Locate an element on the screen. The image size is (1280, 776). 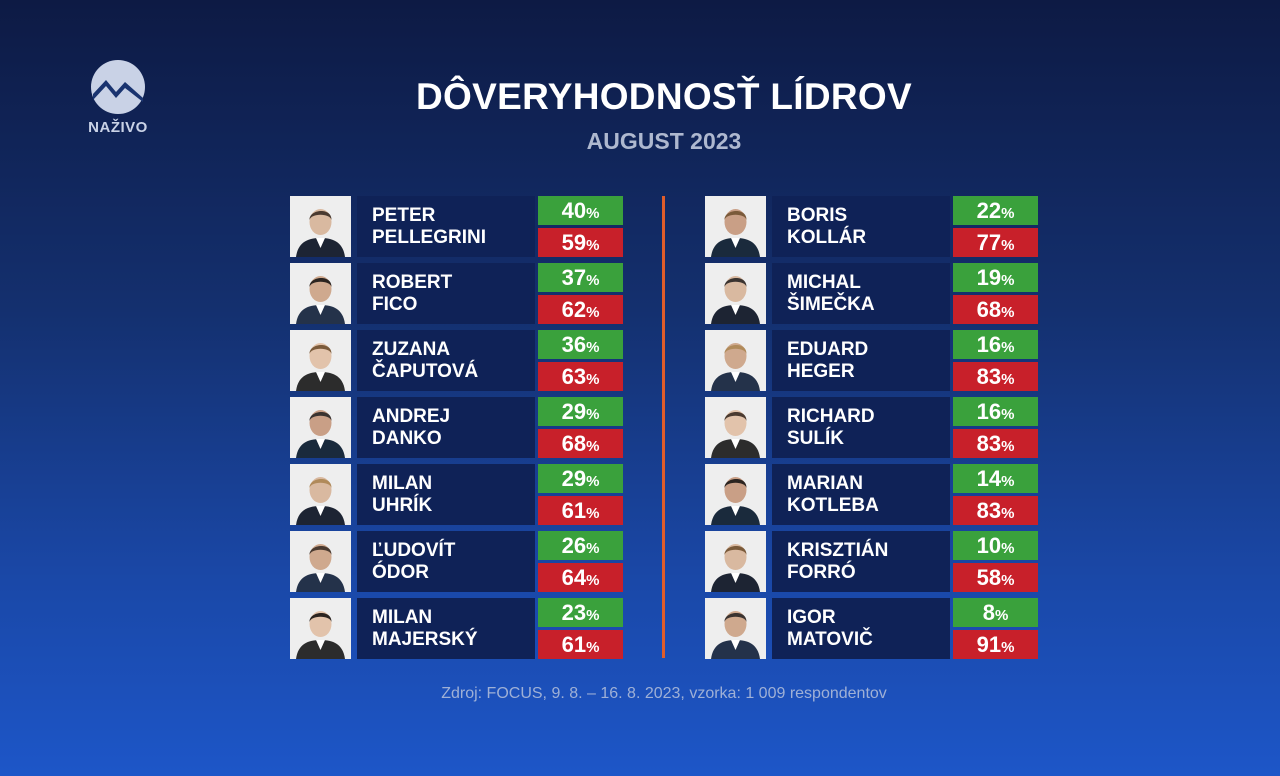
trust-value: 22% is located at coordinates (995, 210).